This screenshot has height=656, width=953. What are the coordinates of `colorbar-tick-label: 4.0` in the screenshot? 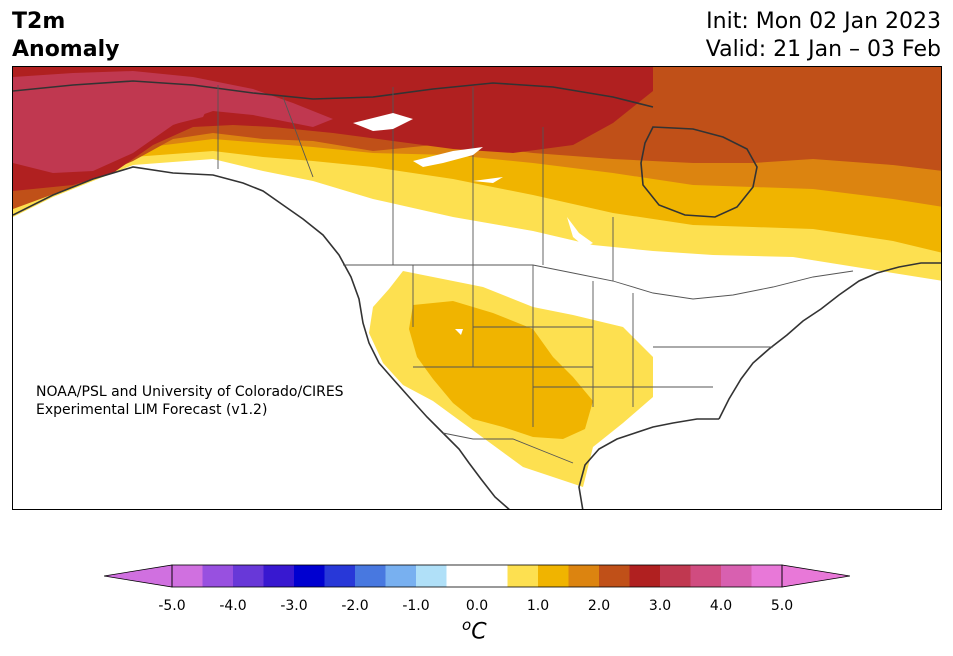 It's located at (721, 606).